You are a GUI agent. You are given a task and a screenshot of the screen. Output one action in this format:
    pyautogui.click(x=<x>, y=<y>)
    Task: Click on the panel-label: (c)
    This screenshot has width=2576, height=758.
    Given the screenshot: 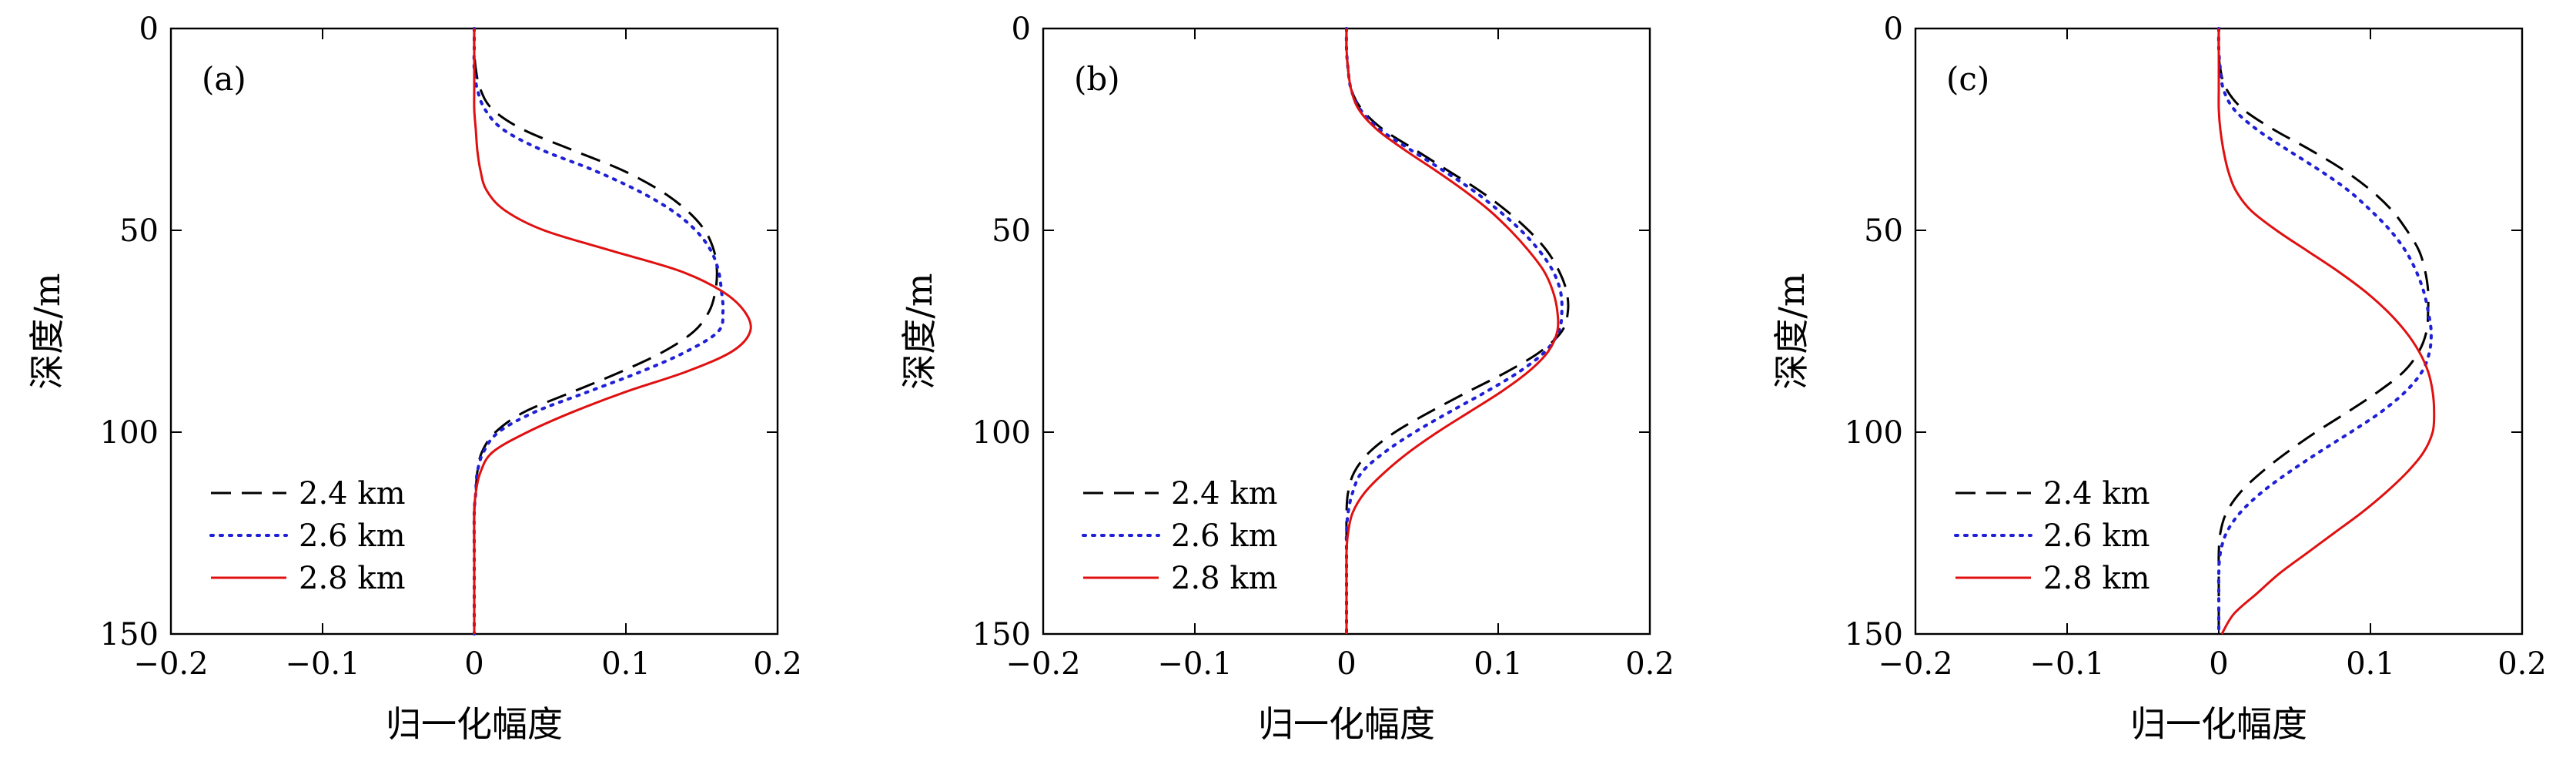 What is the action you would take?
    pyautogui.click(x=1968, y=79)
    